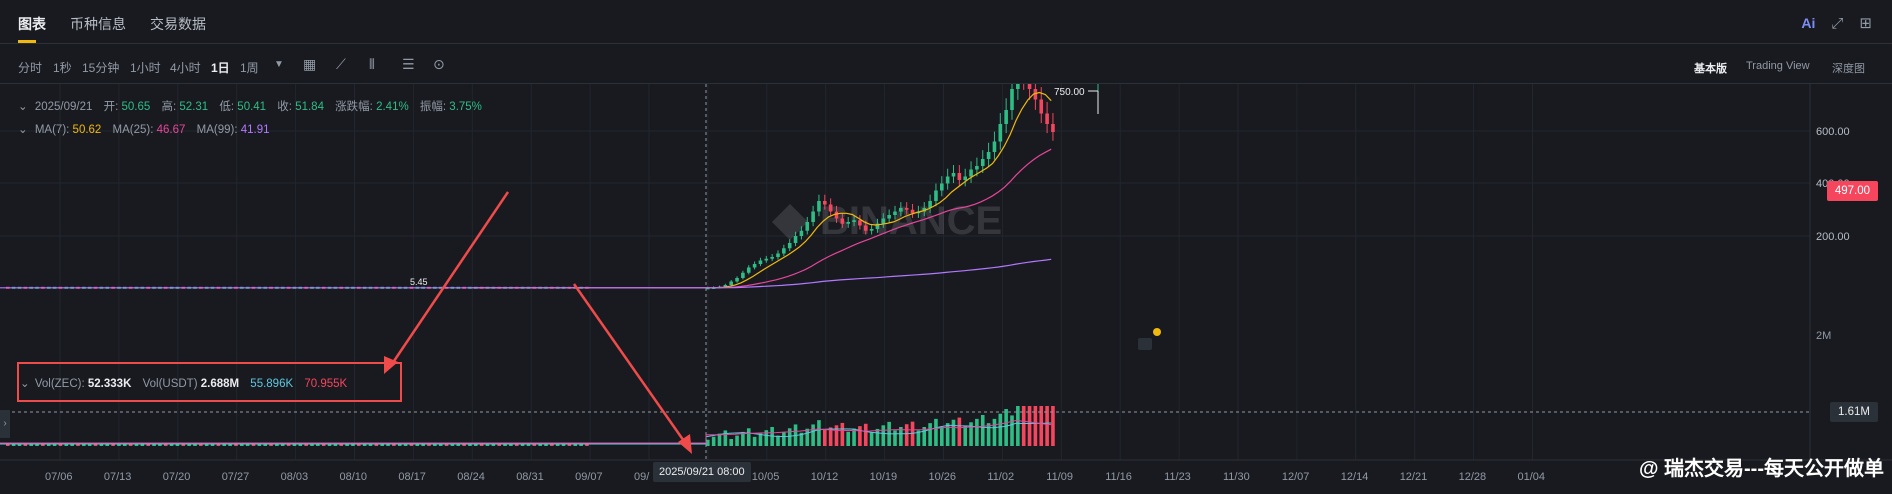  I want to click on x-axis-tick: 10/19, so click(884, 477).